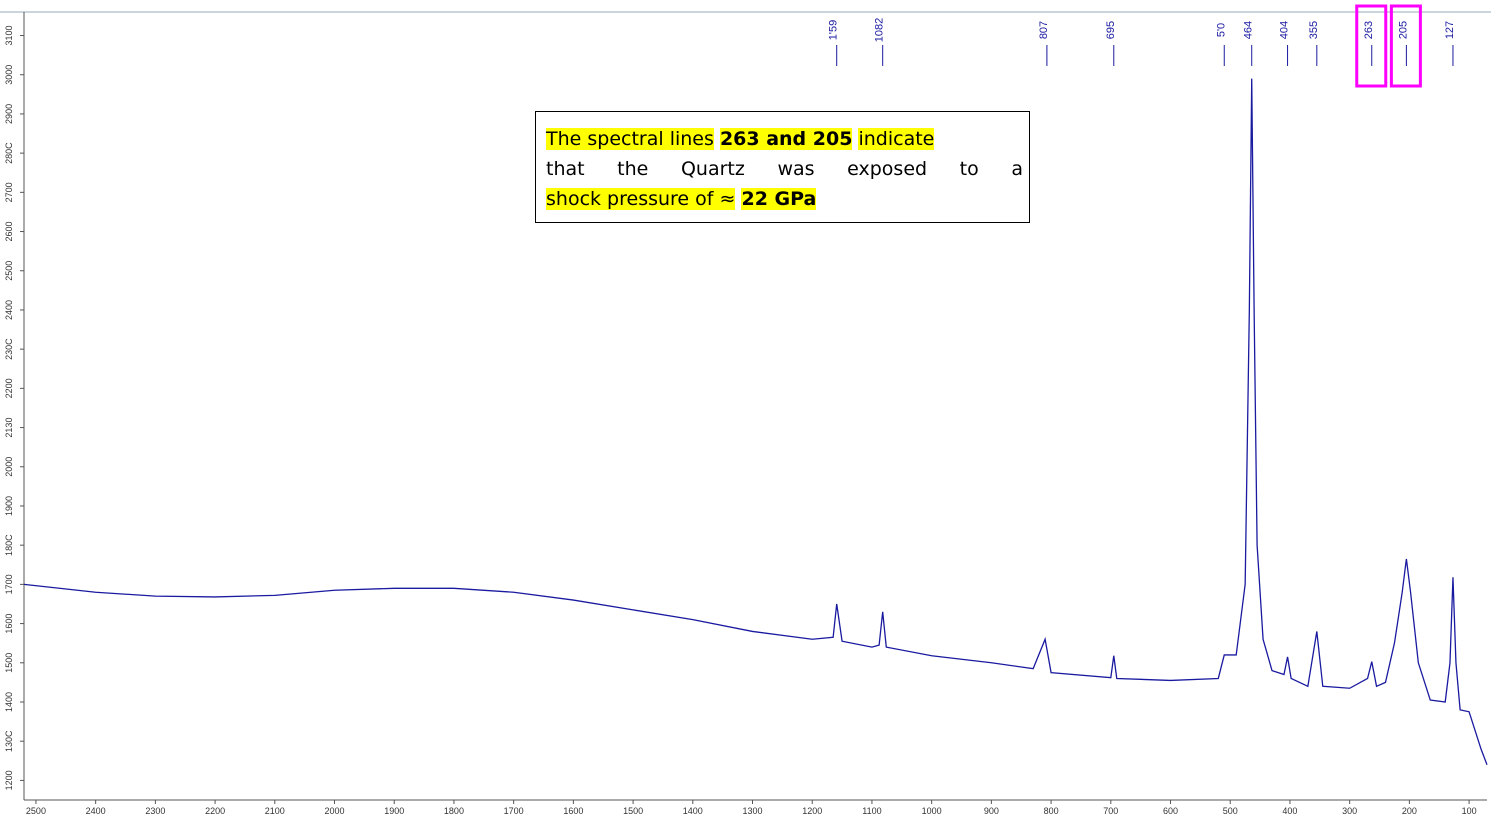 Image resolution: width=1491 pixels, height=827 pixels. Describe the element at coordinates (633, 811) in the screenshot. I see `x-tick-label: 1500` at that location.